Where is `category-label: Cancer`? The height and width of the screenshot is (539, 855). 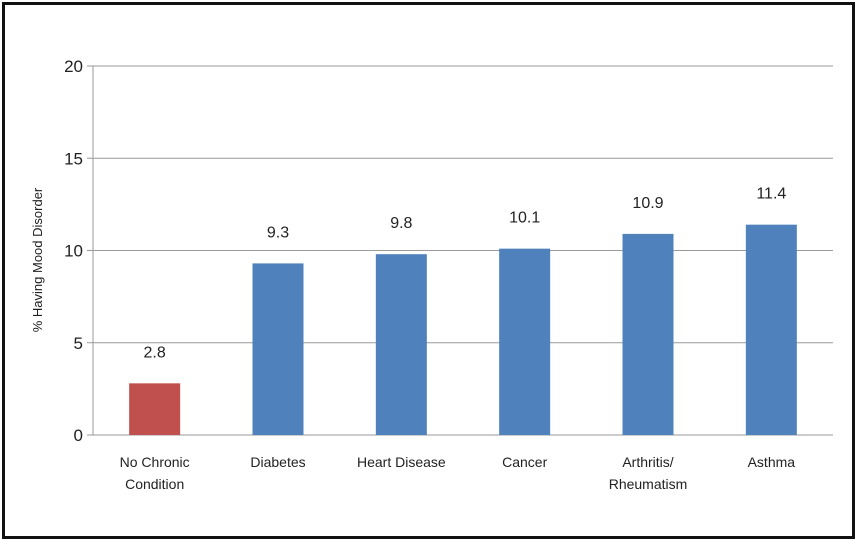 category-label: Cancer is located at coordinates (524, 462).